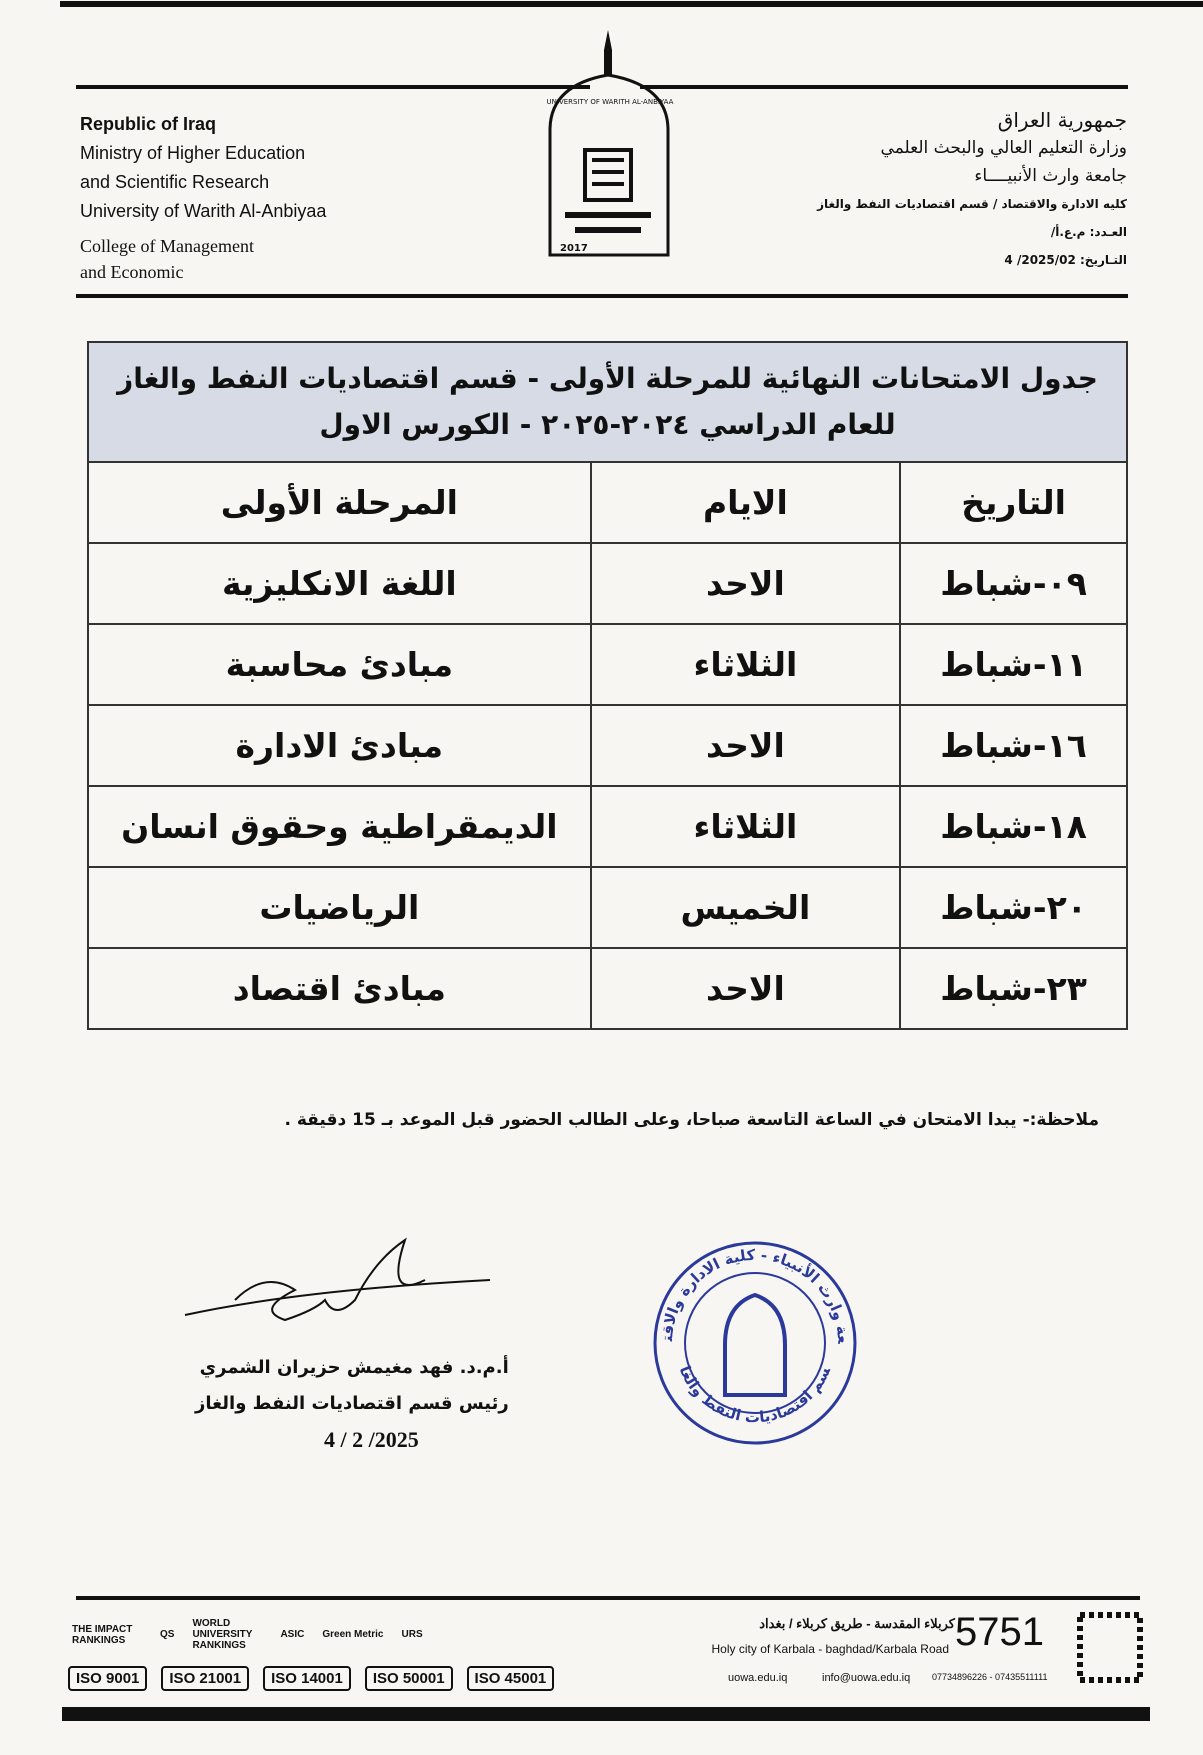  What do you see at coordinates (755, 1343) in the screenshot?
I see `stamp` at bounding box center [755, 1343].